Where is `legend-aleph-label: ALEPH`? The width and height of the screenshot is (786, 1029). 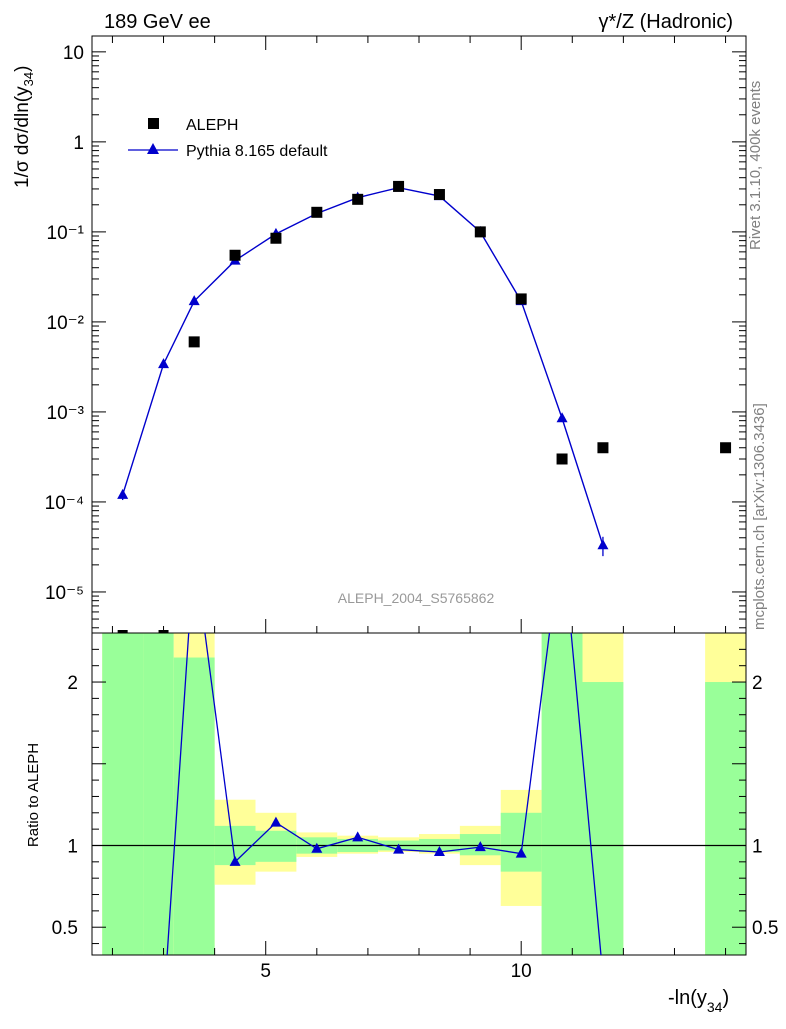
legend-aleph-label: ALEPH is located at coordinates (212, 125).